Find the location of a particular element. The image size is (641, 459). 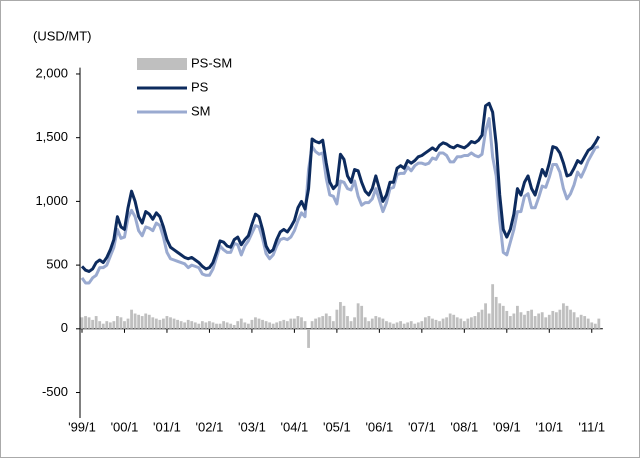

legend-label: PS-SM is located at coordinates (211, 62).